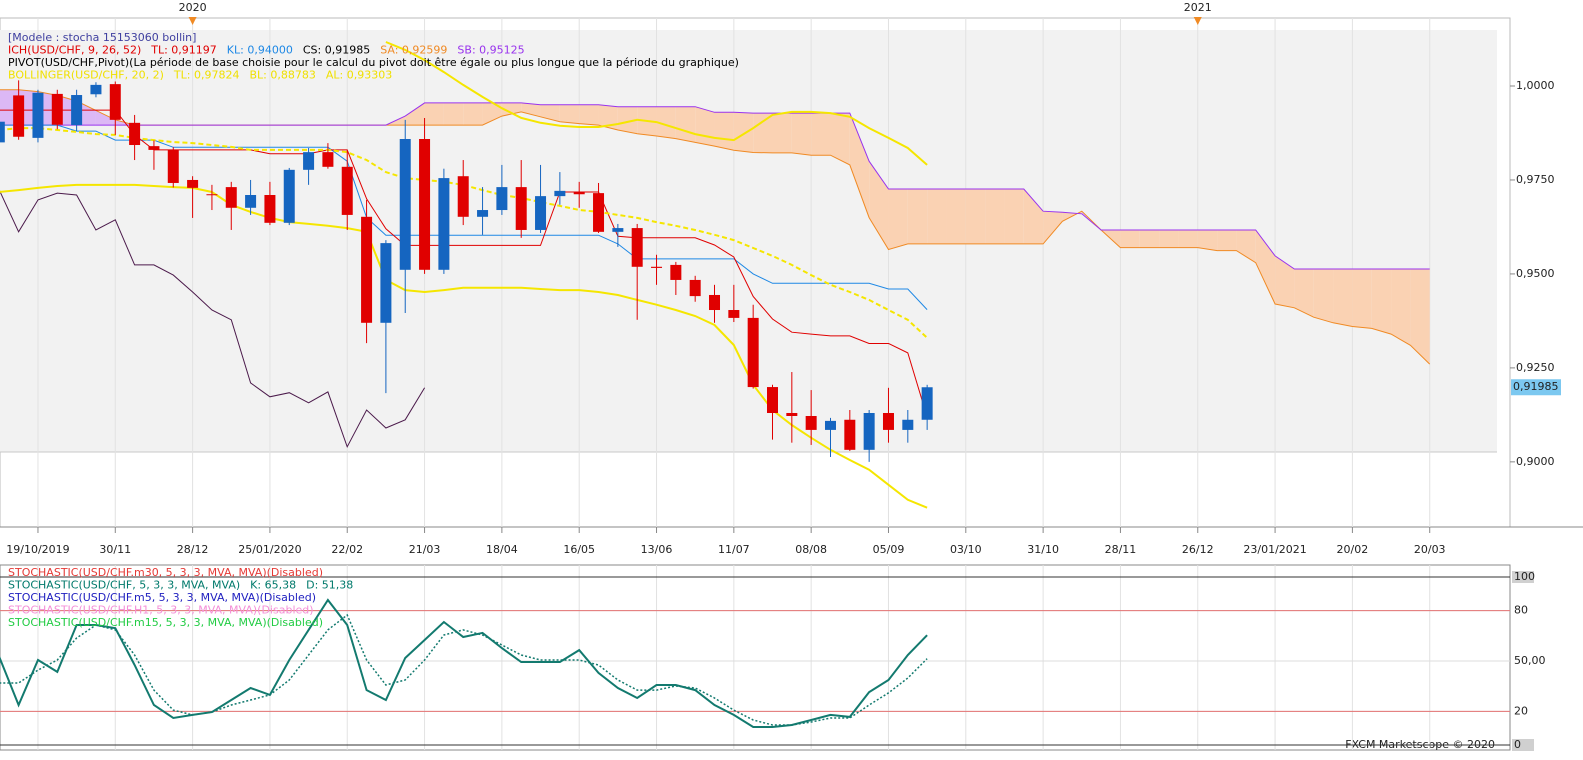 The height and width of the screenshot is (760, 1583). Describe the element at coordinates (1536, 386) in the screenshot. I see `last-price-label: 0,91985` at that location.